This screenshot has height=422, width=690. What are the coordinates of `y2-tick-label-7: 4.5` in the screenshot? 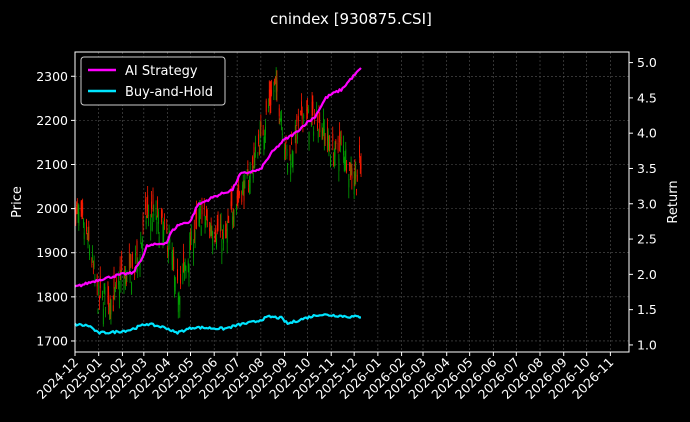 It's located at (647, 97).